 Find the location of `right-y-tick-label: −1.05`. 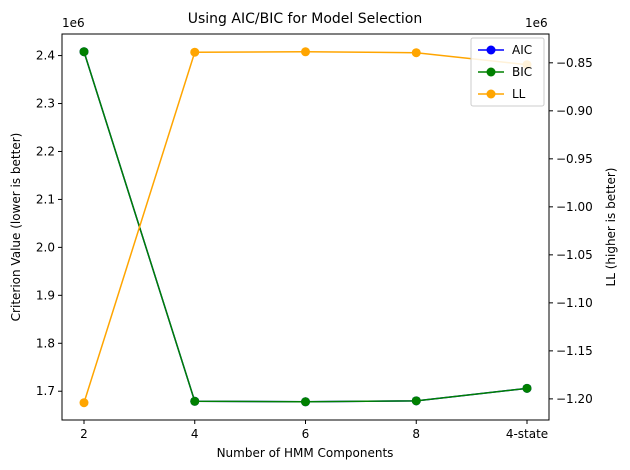

right-y-tick-label: −1.05 is located at coordinates (574, 255).